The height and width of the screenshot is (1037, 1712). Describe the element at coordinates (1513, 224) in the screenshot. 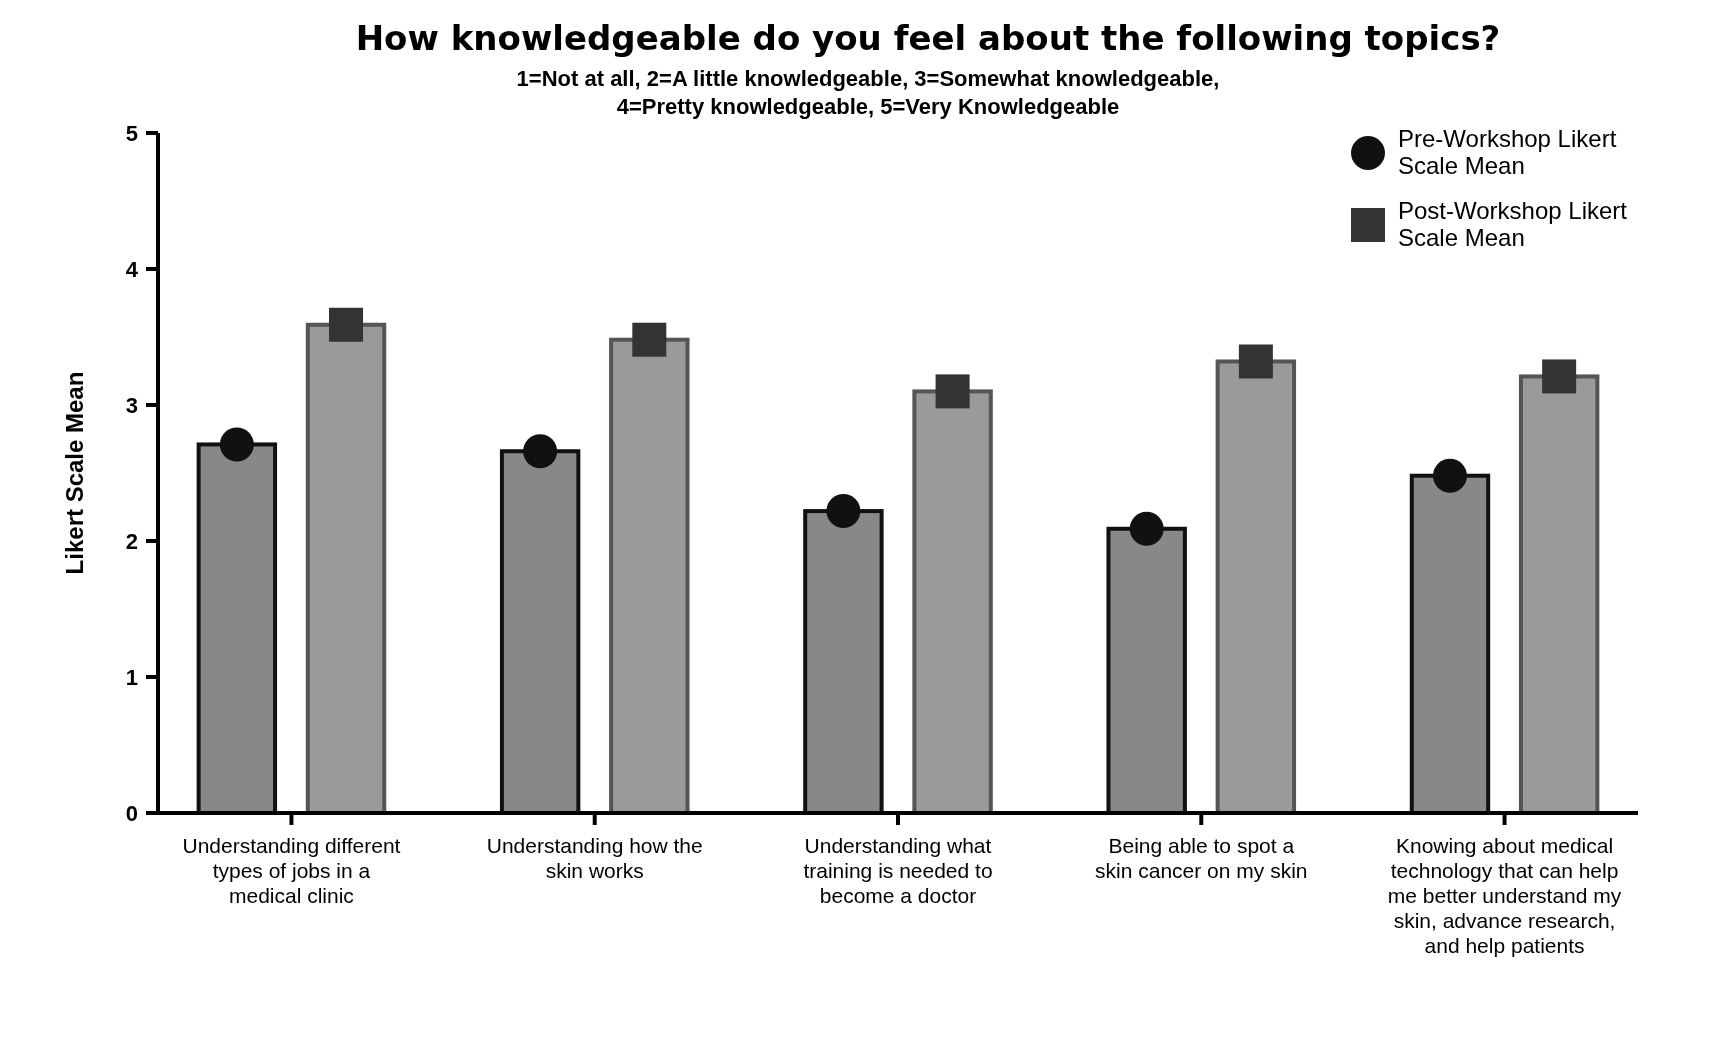

I see `legend-label: Post-Workshop Likert Scale Mean` at that location.